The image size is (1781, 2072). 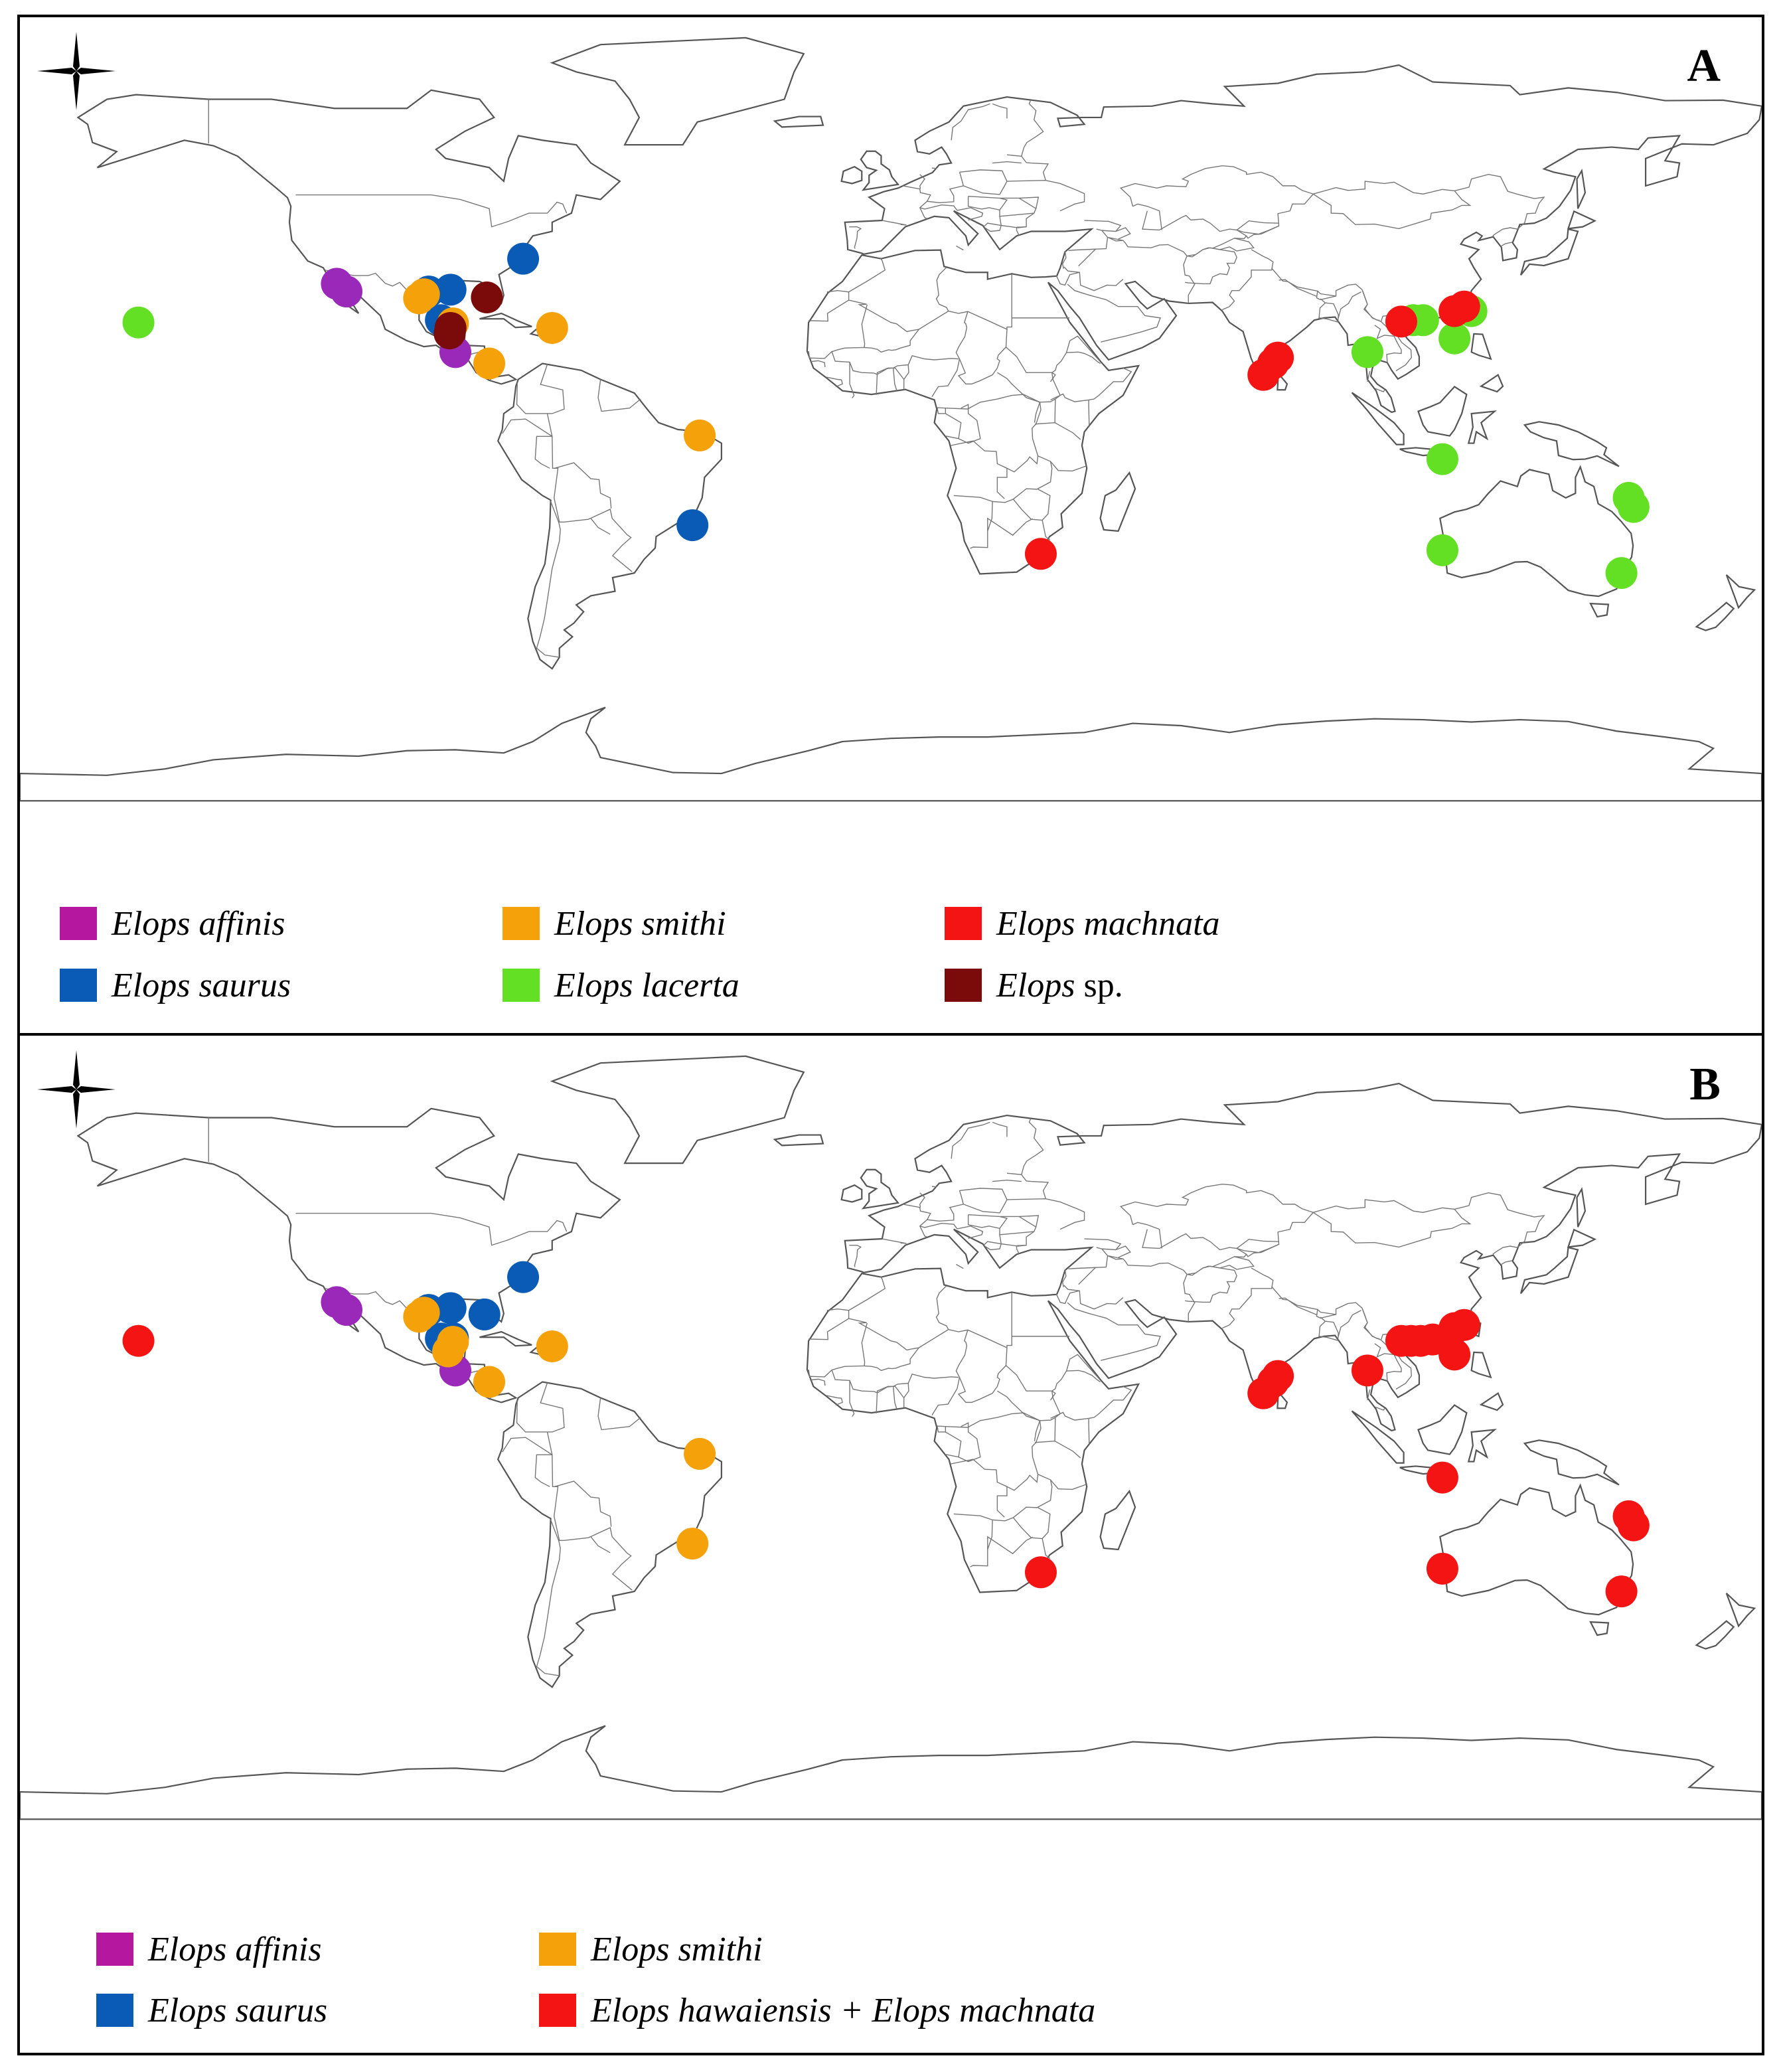 What do you see at coordinates (1741, 591) in the screenshot?
I see `landmass-new-zealand-n` at bounding box center [1741, 591].